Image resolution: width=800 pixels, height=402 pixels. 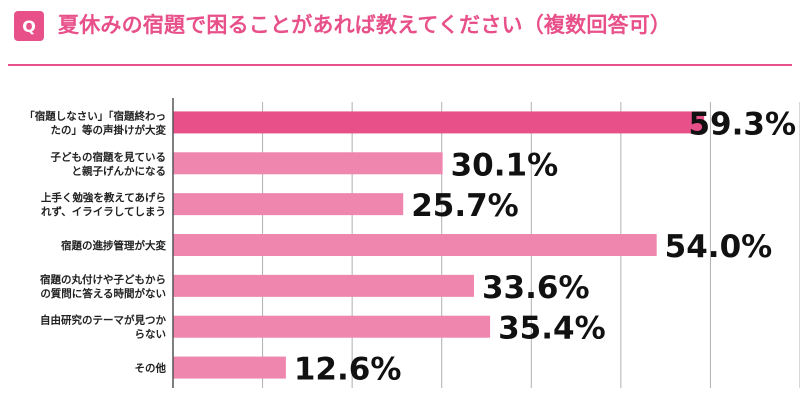 What do you see at coordinates (103, 204) in the screenshot?
I see `category-label: 上手く勉強を教えてあげられず、イライラしてしまう` at bounding box center [103, 204].